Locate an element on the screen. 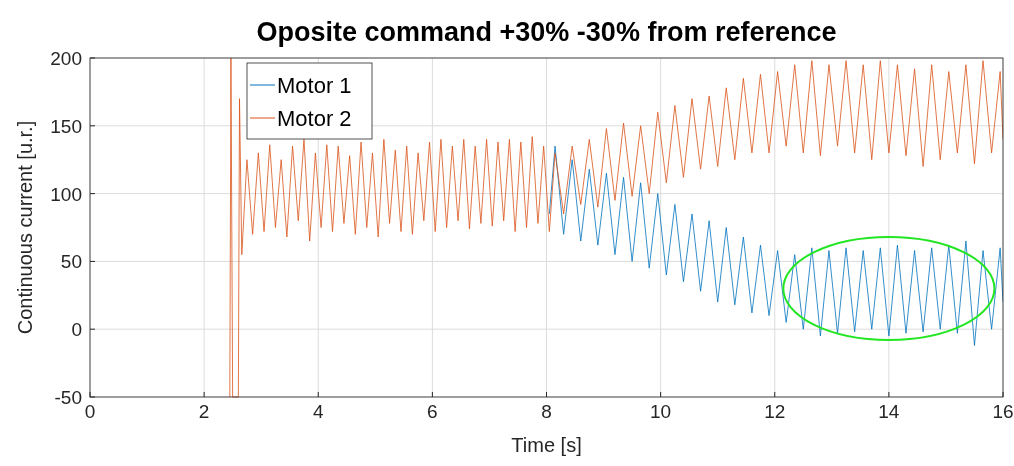  y-tick-label: -50 is located at coordinates (68, 397).